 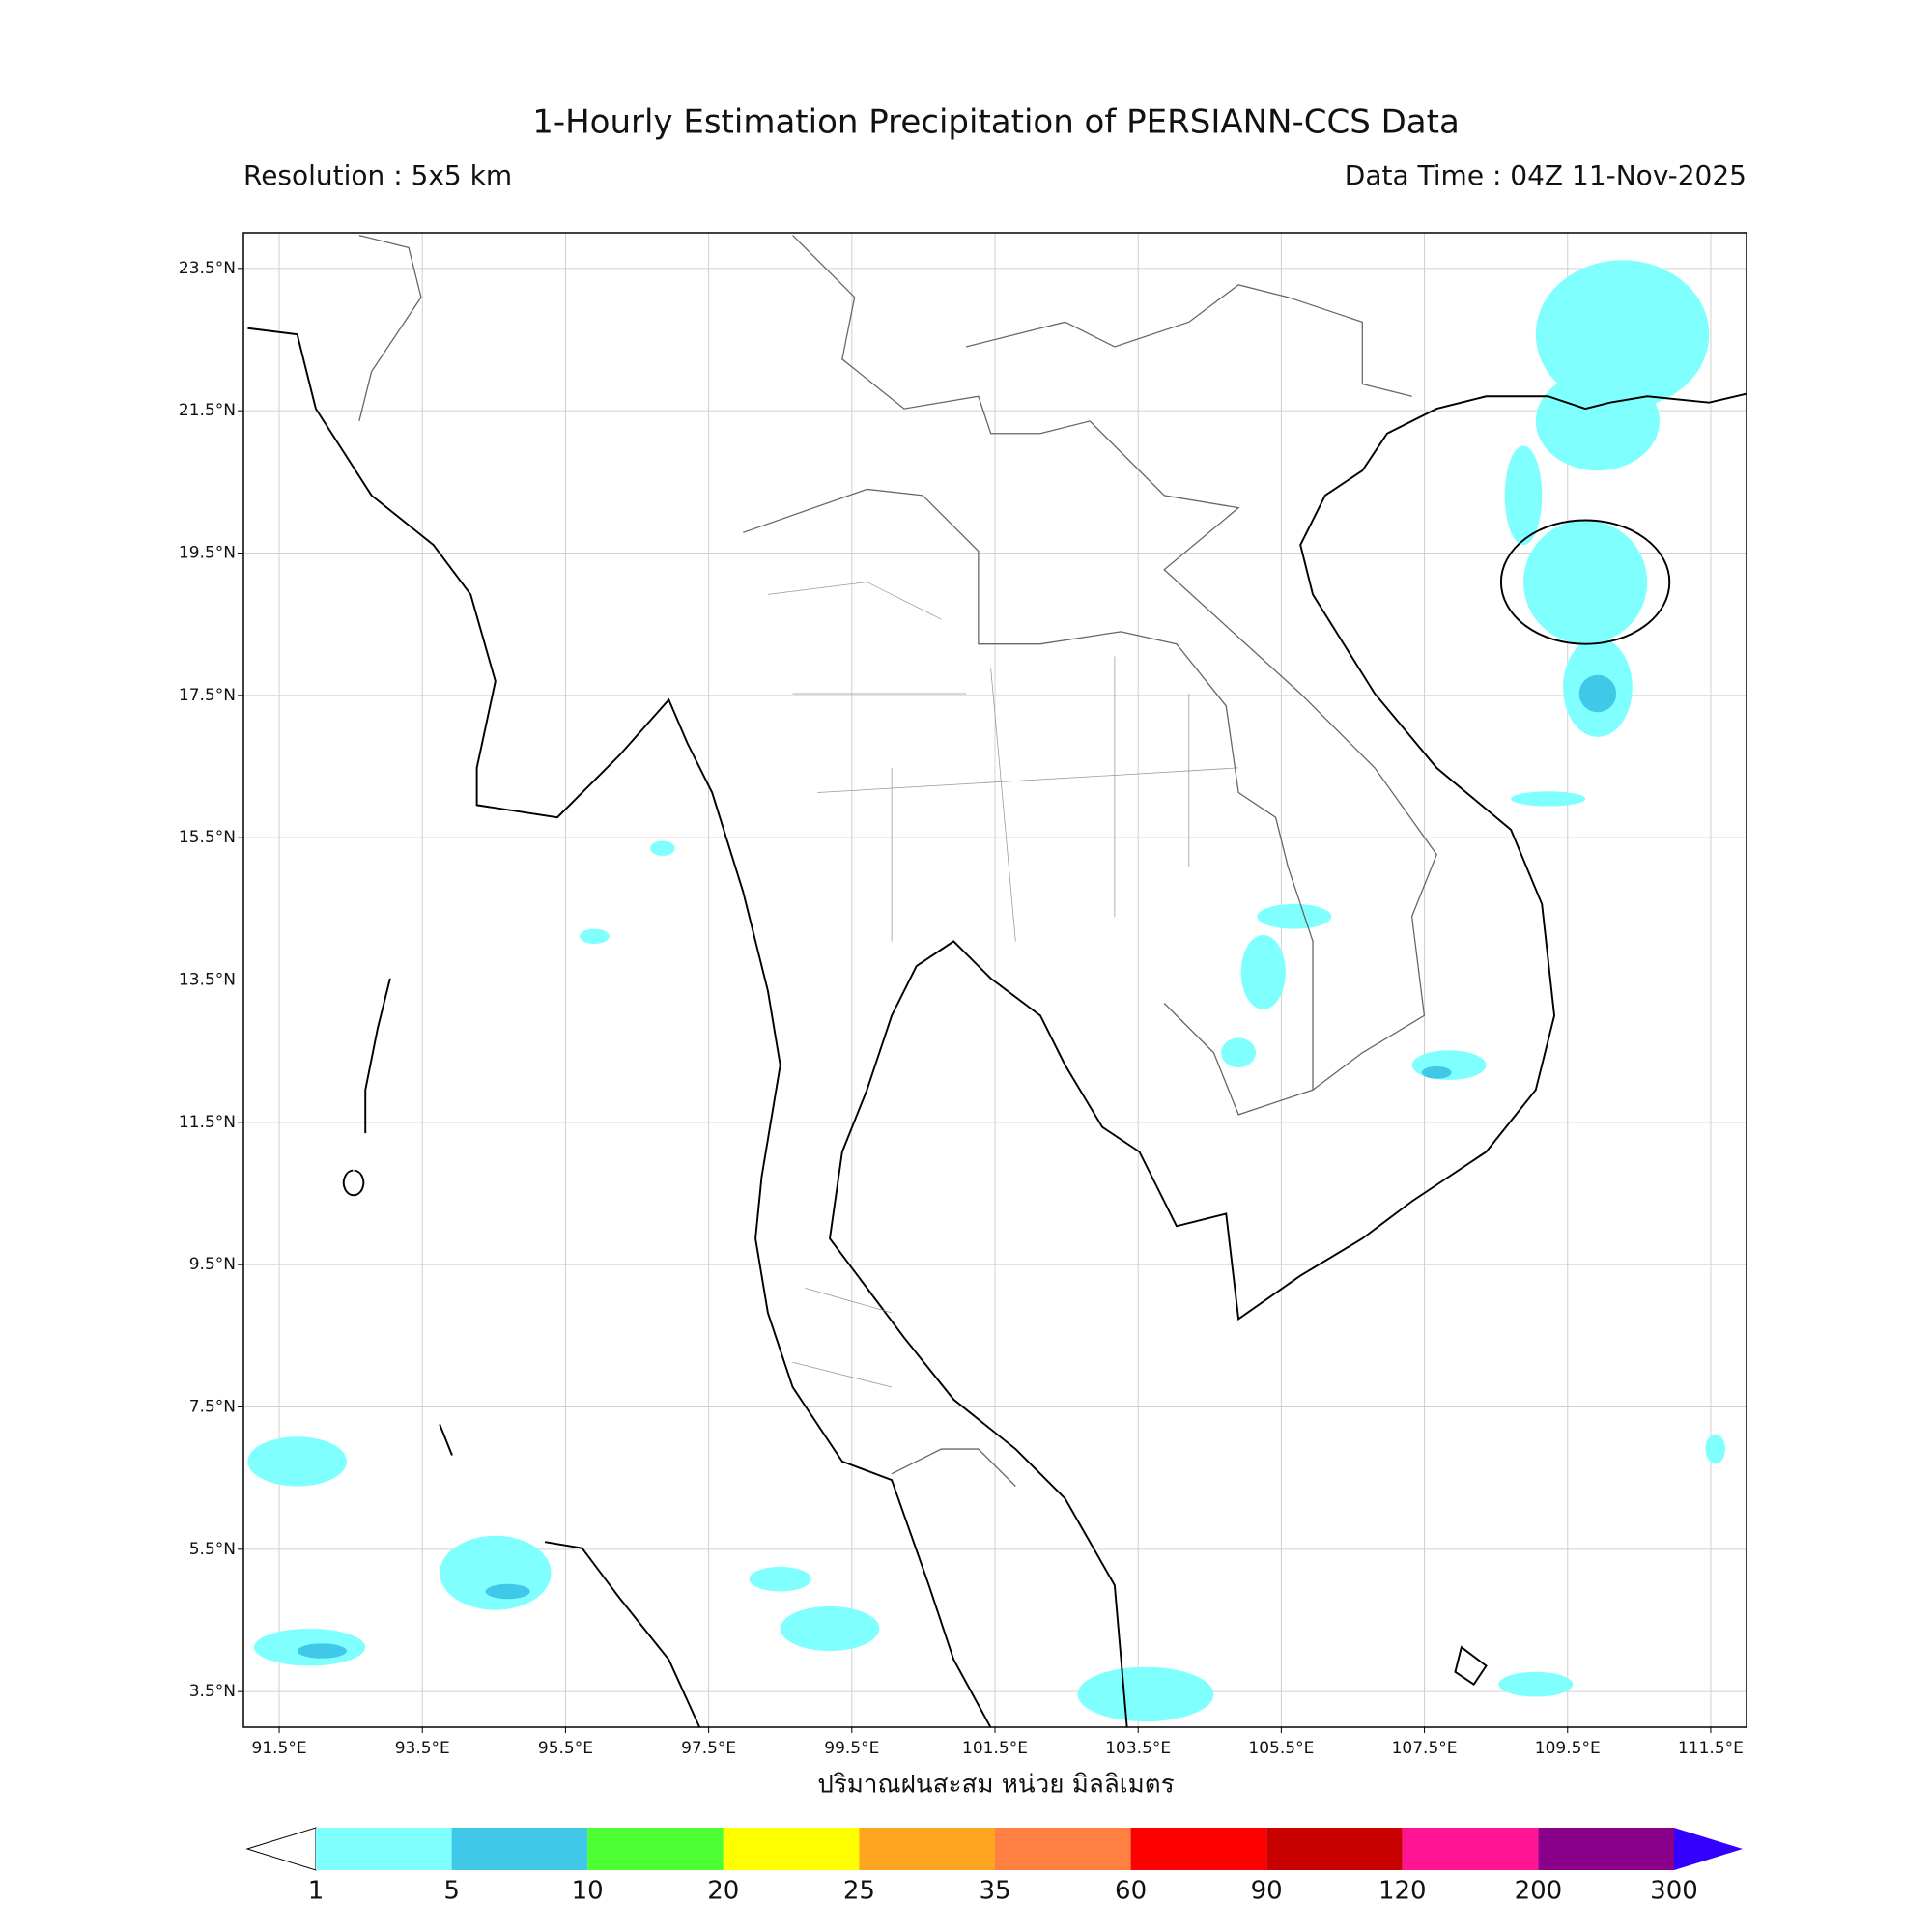 I want to click on colorbar-label: 120, so click(x=1402, y=1891).